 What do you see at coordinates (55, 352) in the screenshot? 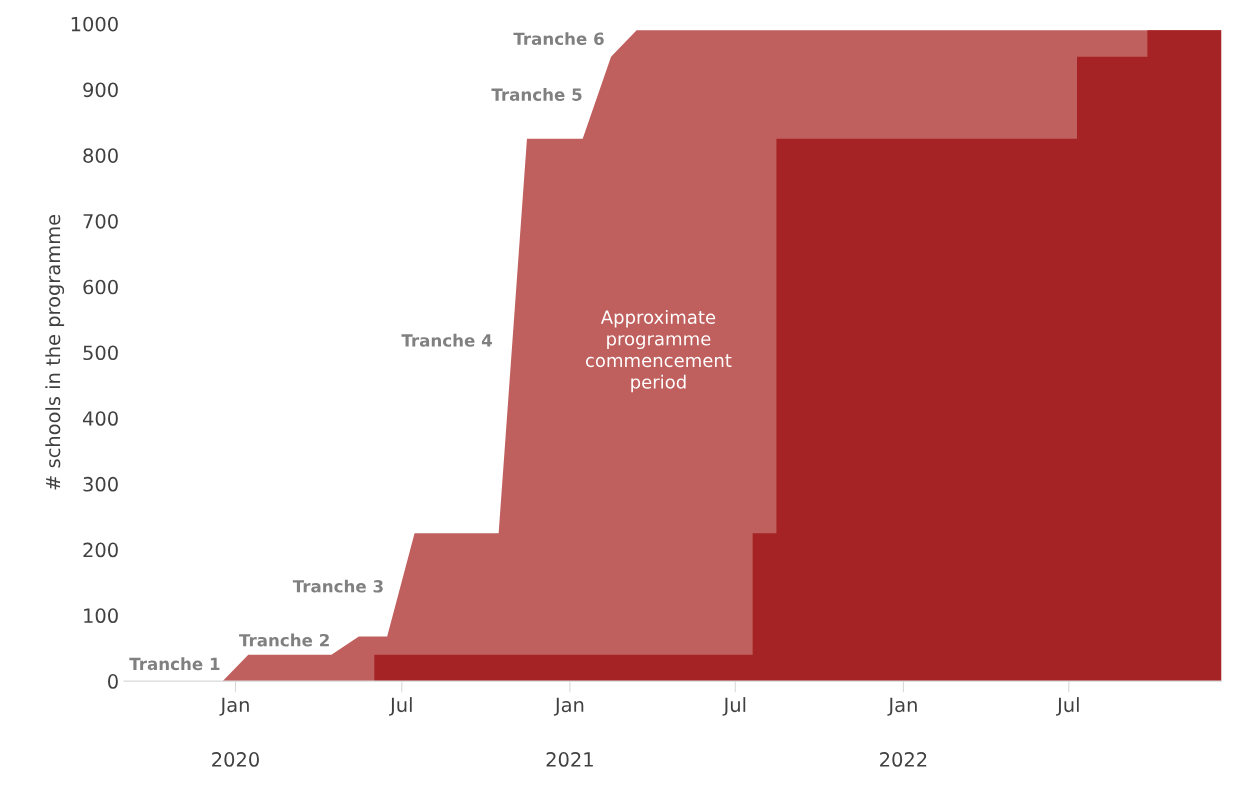
I see `y-axis-title: # schools in the programme` at bounding box center [55, 352].